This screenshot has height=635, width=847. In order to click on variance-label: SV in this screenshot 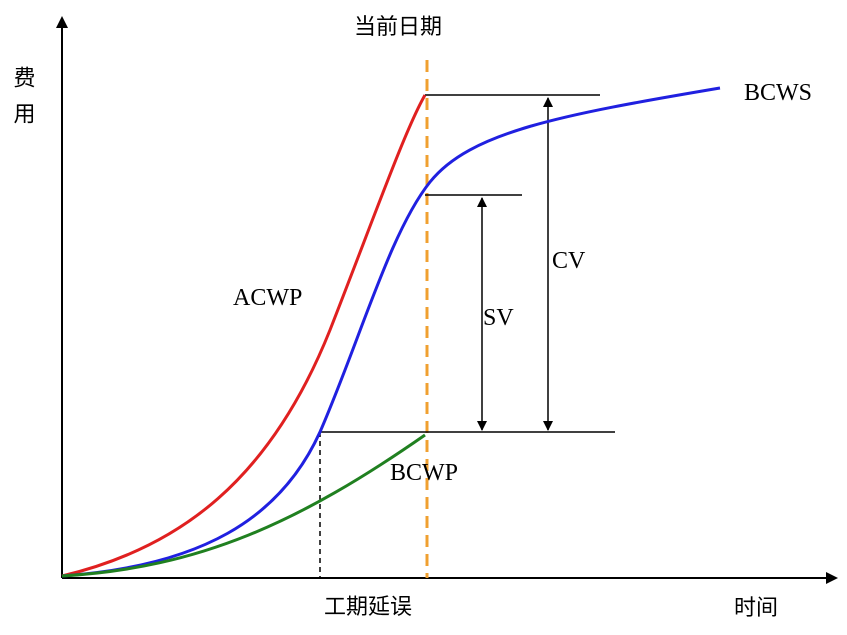, I will do `click(498, 318)`.